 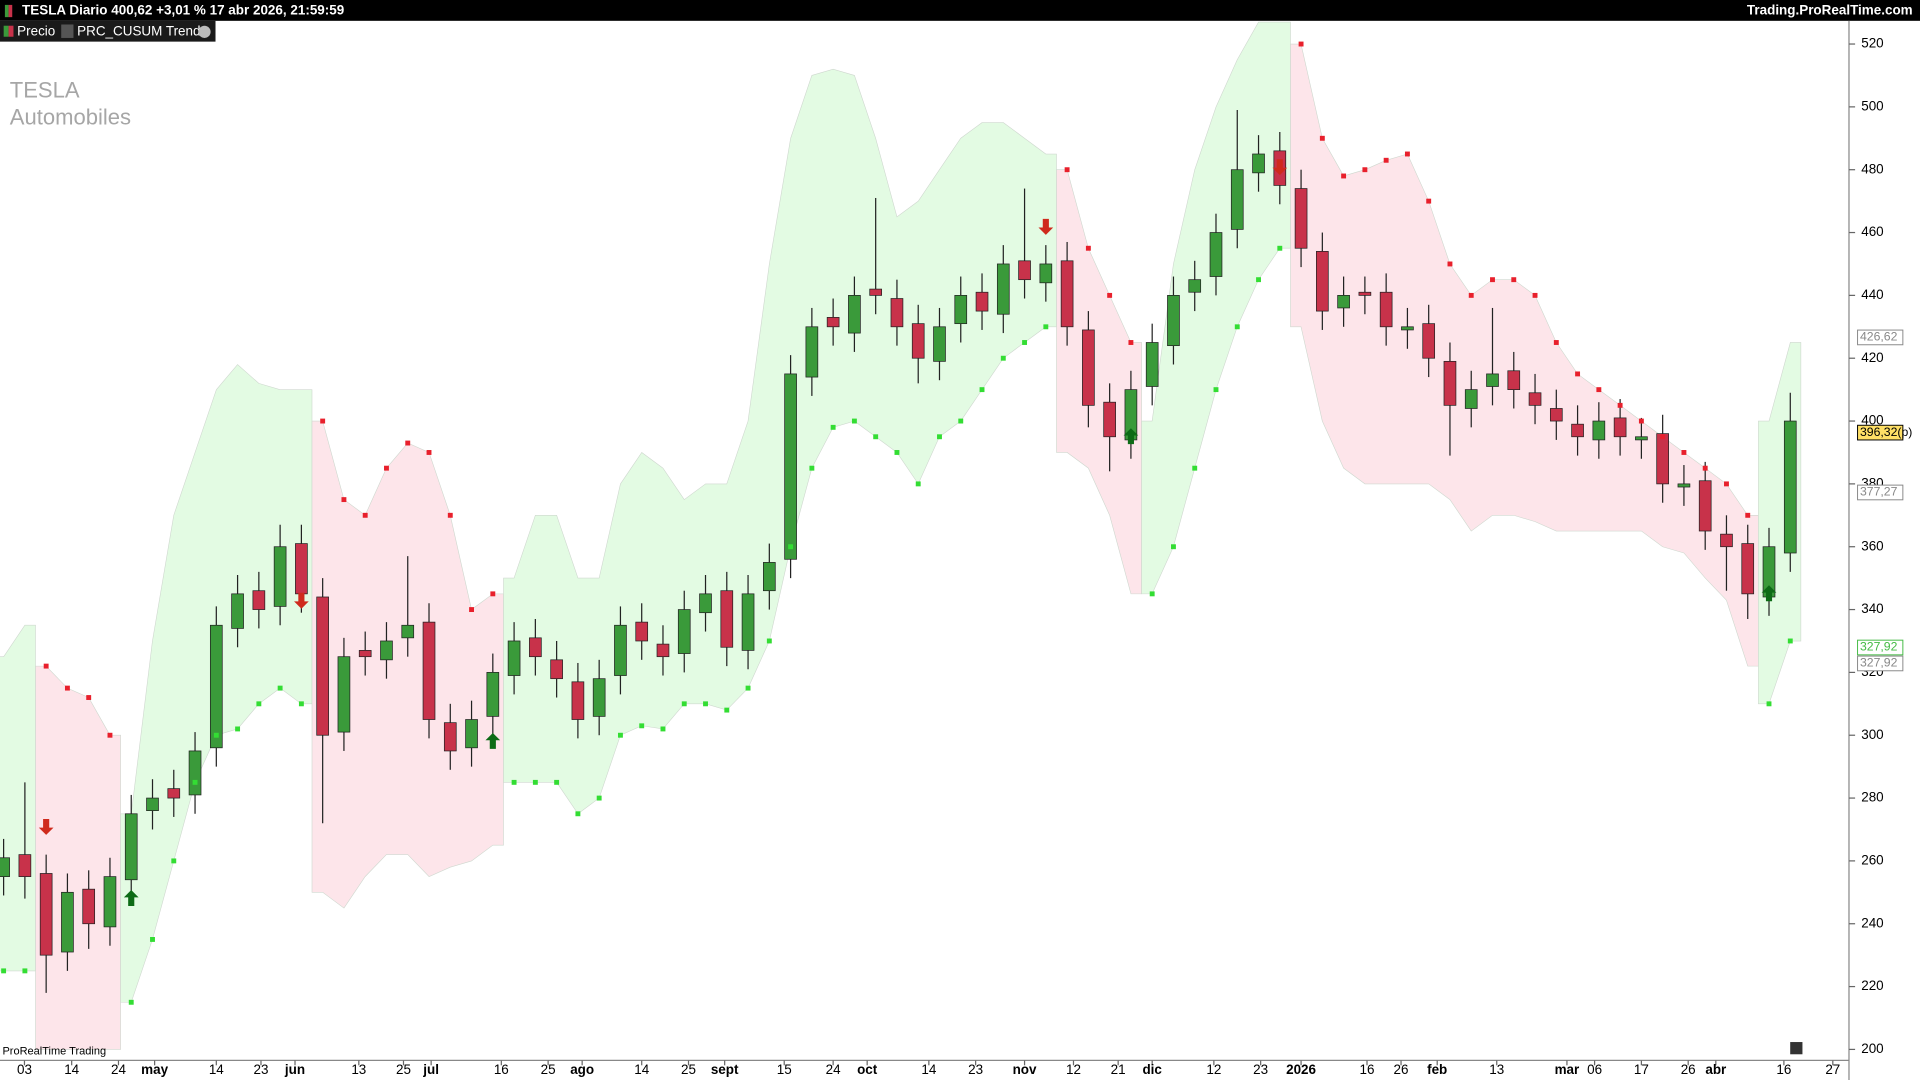 What do you see at coordinates (430, 1069) in the screenshot?
I see `x-tick-label: jul` at bounding box center [430, 1069].